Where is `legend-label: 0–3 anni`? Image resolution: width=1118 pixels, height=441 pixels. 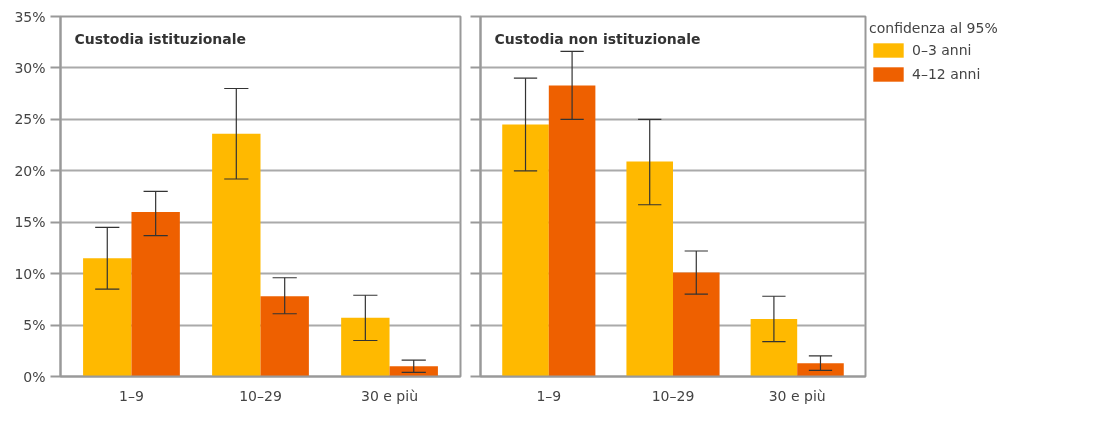 legend-label: 0–3 anni is located at coordinates (942, 50).